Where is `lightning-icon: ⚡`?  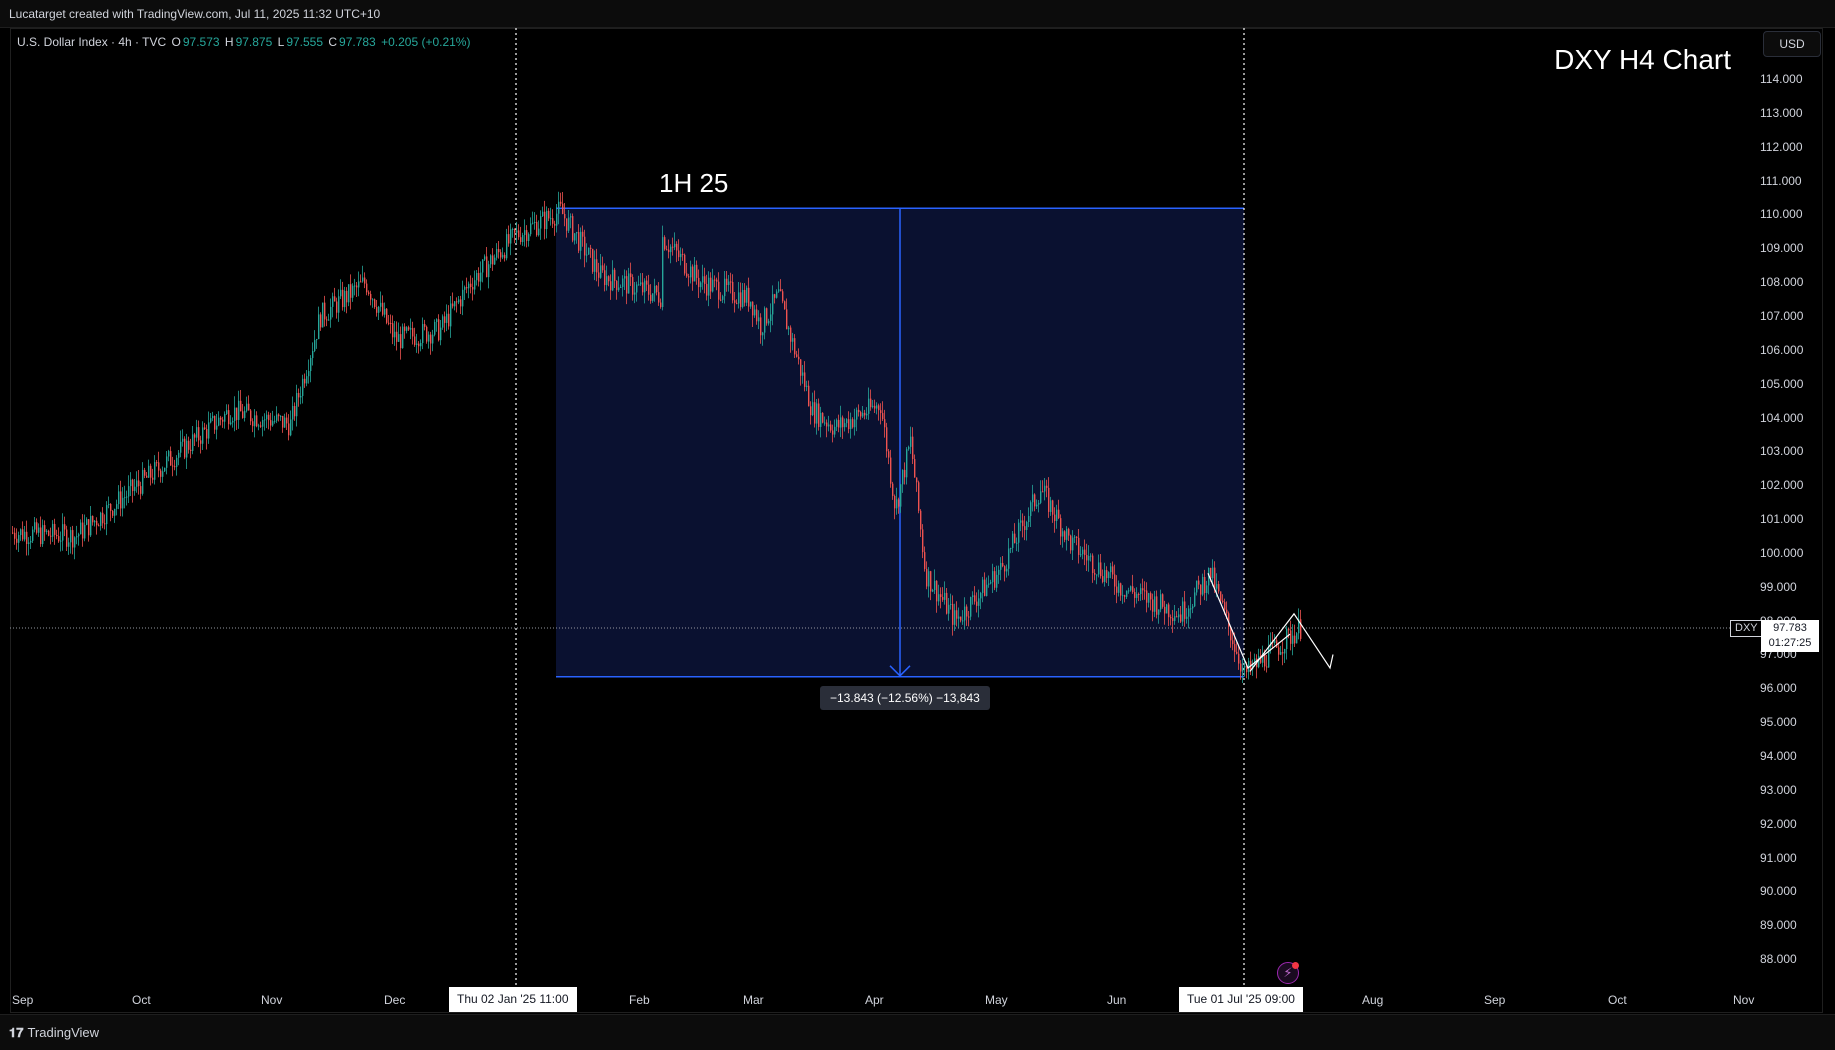
lightning-icon: ⚡ is located at coordinates (1288, 973).